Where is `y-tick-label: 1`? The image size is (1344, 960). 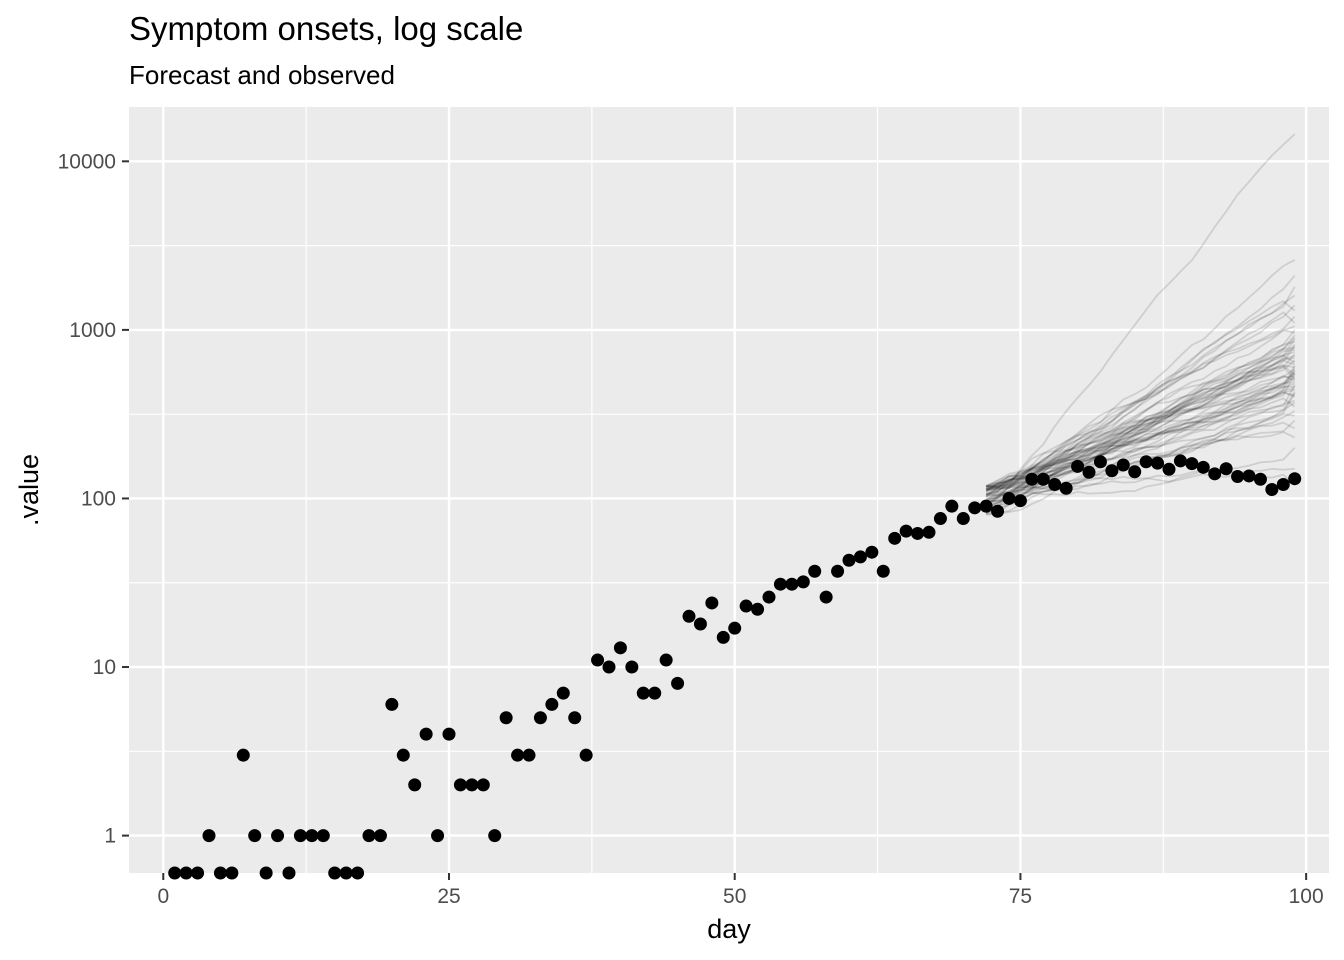
y-tick-label: 1 is located at coordinates (110, 836).